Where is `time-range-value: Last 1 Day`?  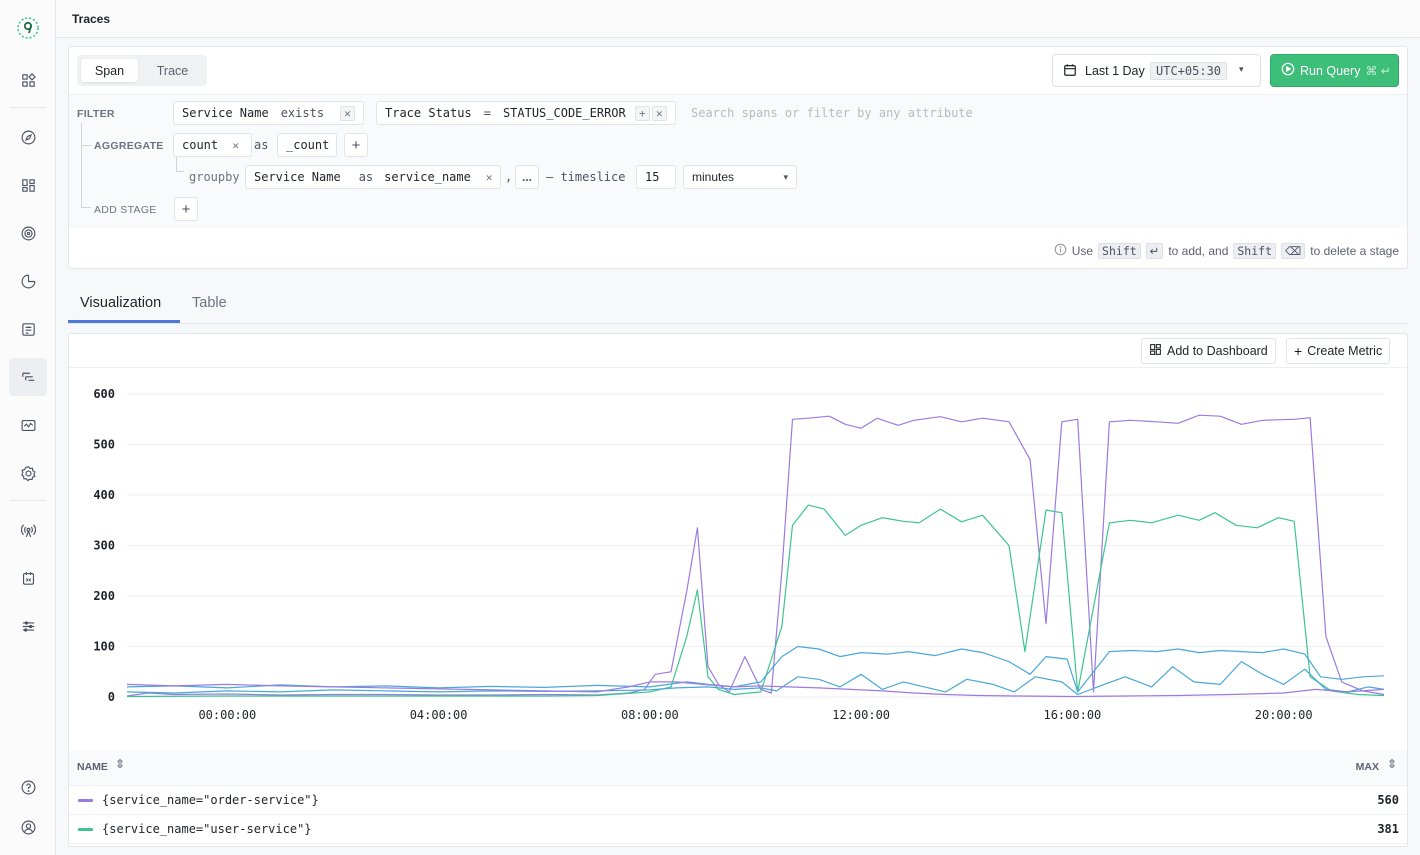 time-range-value: Last 1 Day is located at coordinates (1115, 71).